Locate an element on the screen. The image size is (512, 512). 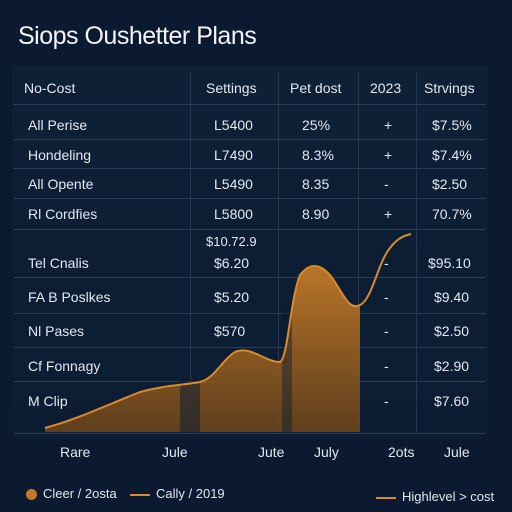
row-pet-dost-value: 25% is located at coordinates (316, 125).